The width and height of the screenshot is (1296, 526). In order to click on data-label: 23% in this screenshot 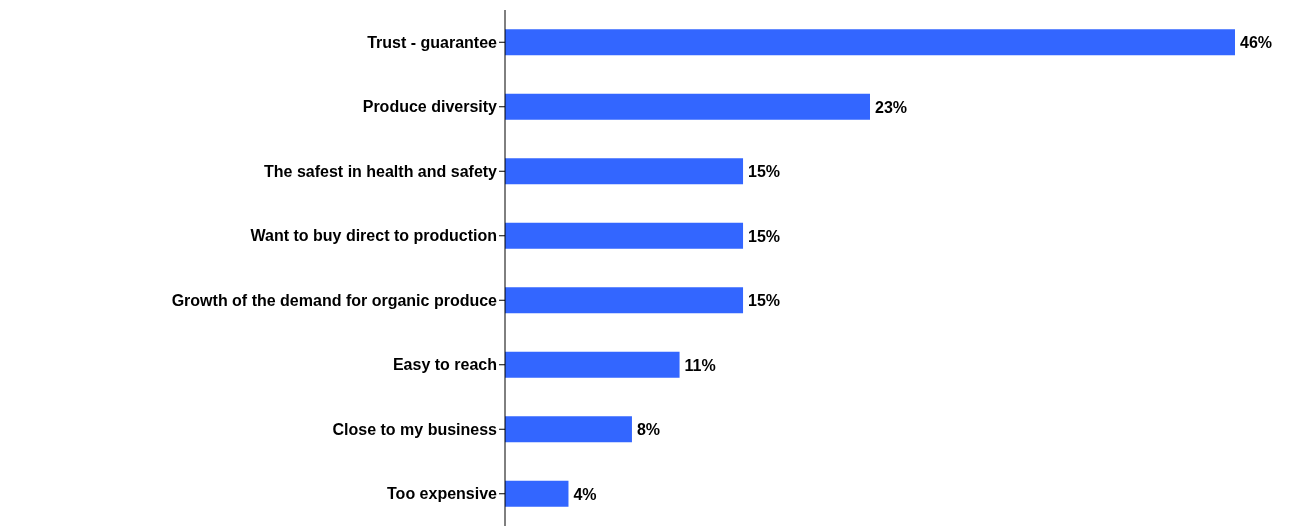, I will do `click(891, 107)`.